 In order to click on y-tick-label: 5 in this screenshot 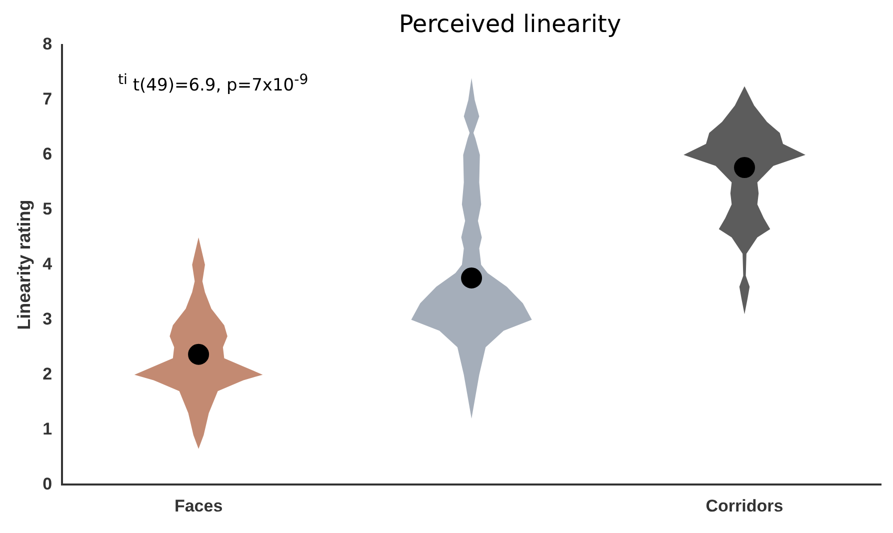, I will do `click(47, 209)`.